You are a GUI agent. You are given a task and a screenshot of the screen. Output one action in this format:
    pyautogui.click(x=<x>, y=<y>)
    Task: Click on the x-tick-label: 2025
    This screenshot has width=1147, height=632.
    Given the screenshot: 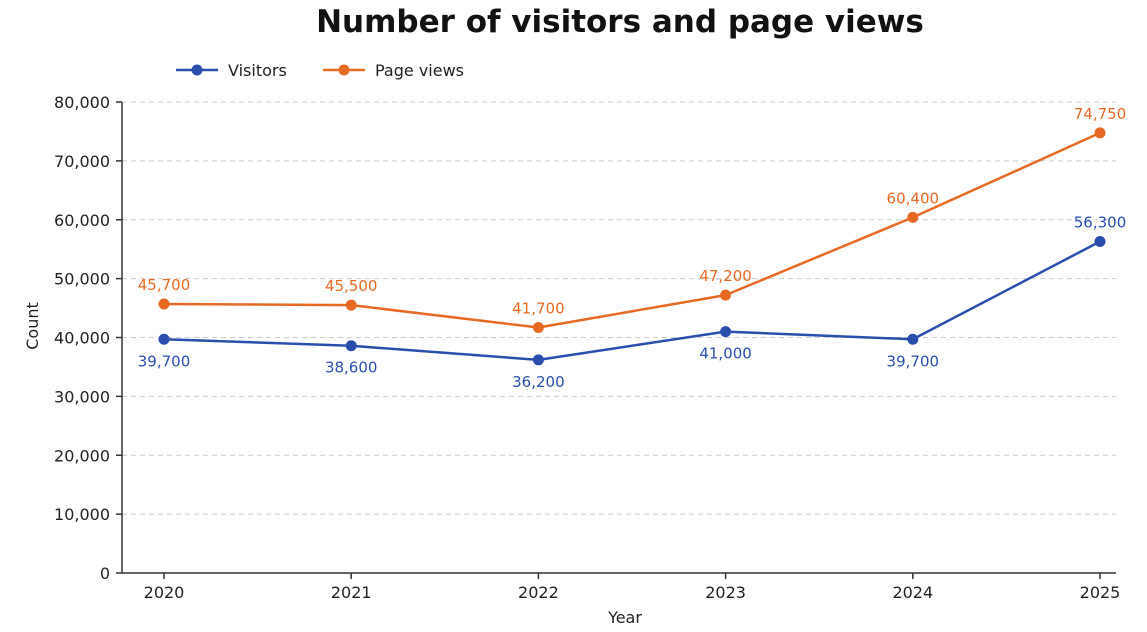 What is the action you would take?
    pyautogui.click(x=1100, y=592)
    